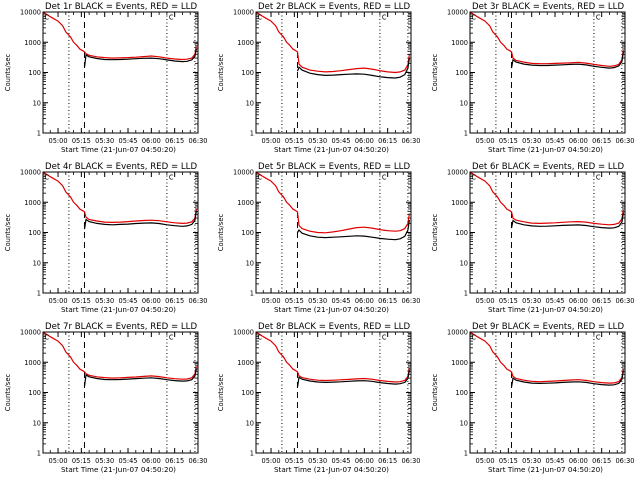 The width and height of the screenshot is (640, 480). I want to click on panel-title: Det 6r BLACK = Events, RED = LLD, so click(548, 167).